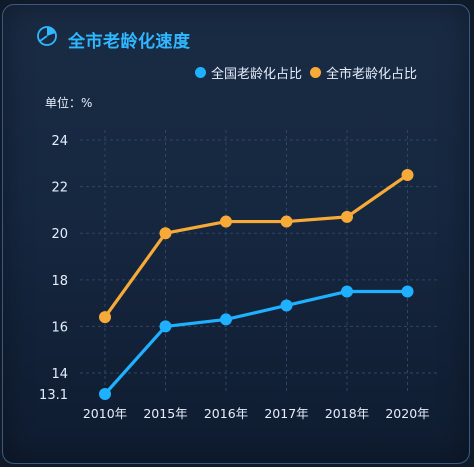  Describe the element at coordinates (53, 395) in the screenshot. I see `y-tick-label: 13.1` at that location.